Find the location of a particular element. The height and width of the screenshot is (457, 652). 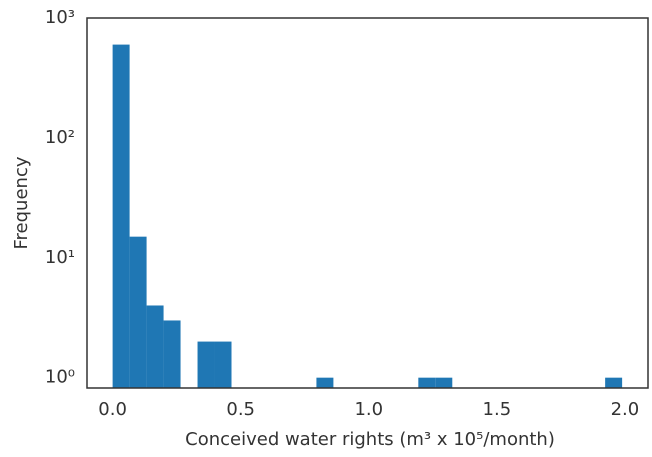

y-tick-label: 10¹ is located at coordinates (60, 257).